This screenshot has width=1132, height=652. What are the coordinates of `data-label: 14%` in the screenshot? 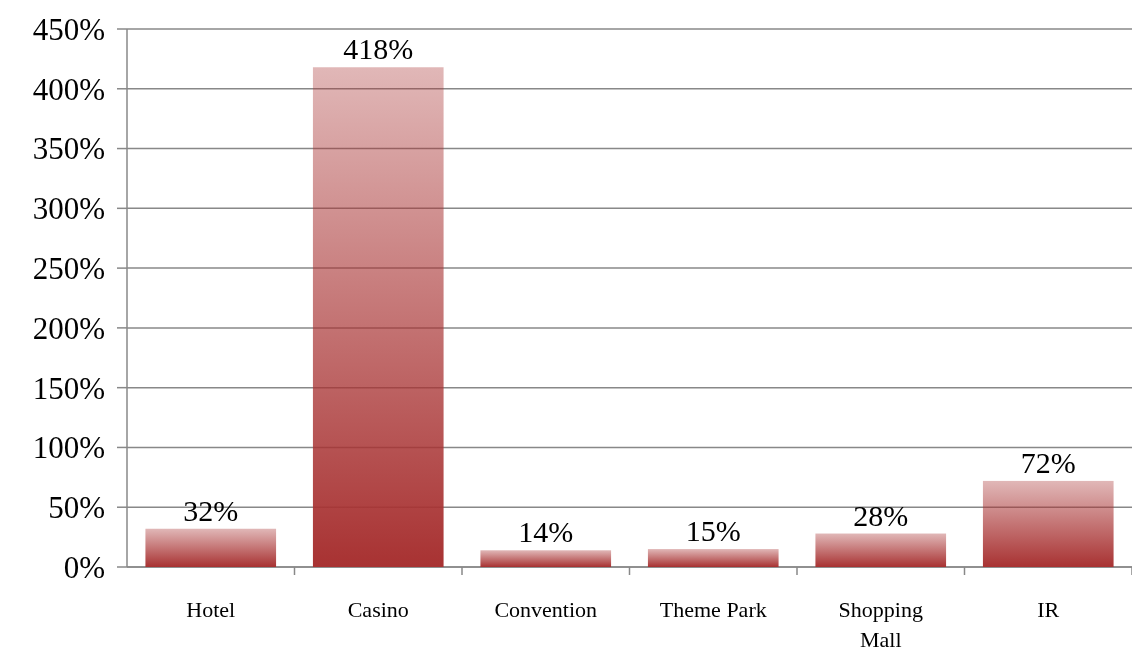 It's located at (546, 532).